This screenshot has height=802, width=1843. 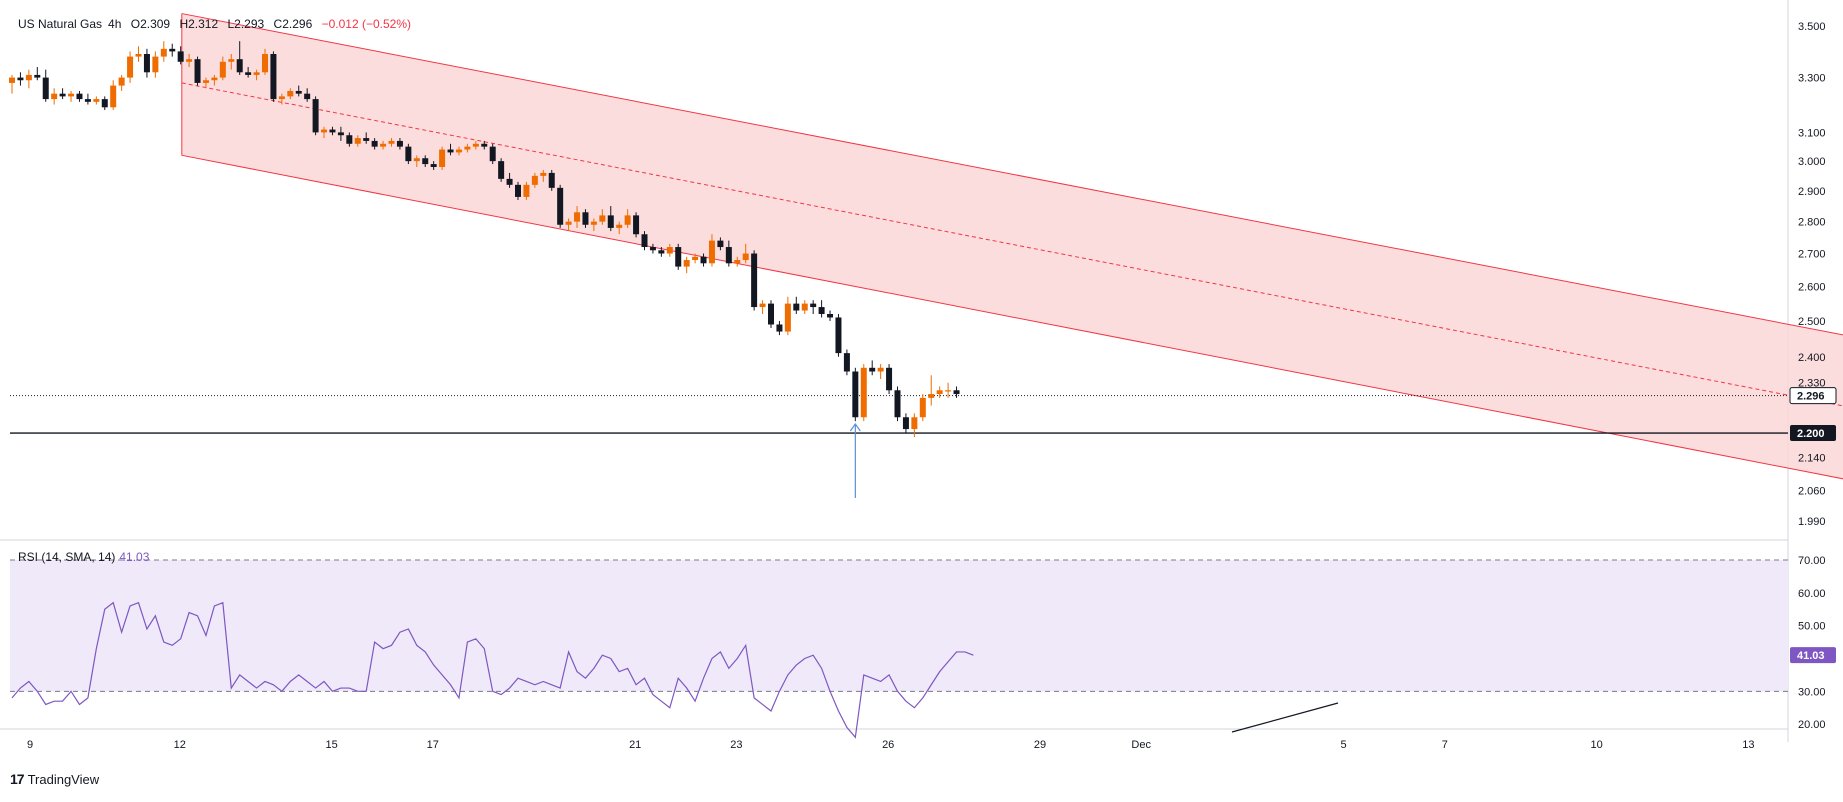 I want to click on tradingview-brand: 17 TradingView, so click(x=54, y=779).